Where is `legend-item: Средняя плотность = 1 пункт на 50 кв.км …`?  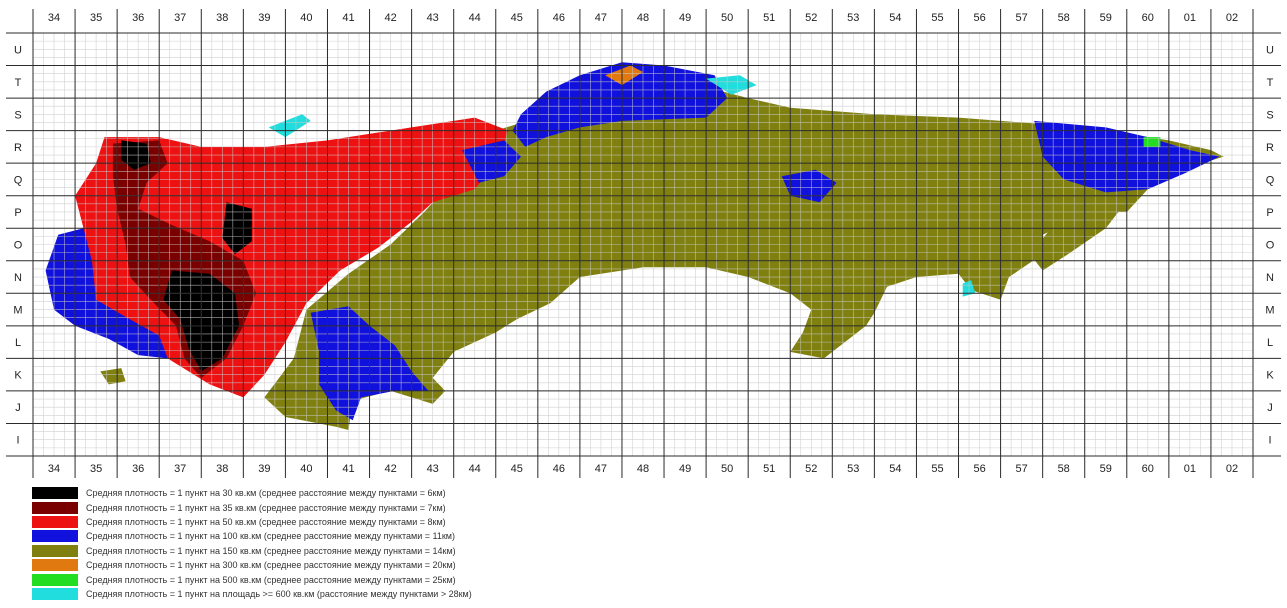 legend-item: Средняя плотность = 1 пункт на 50 кв.км … is located at coordinates (252, 522).